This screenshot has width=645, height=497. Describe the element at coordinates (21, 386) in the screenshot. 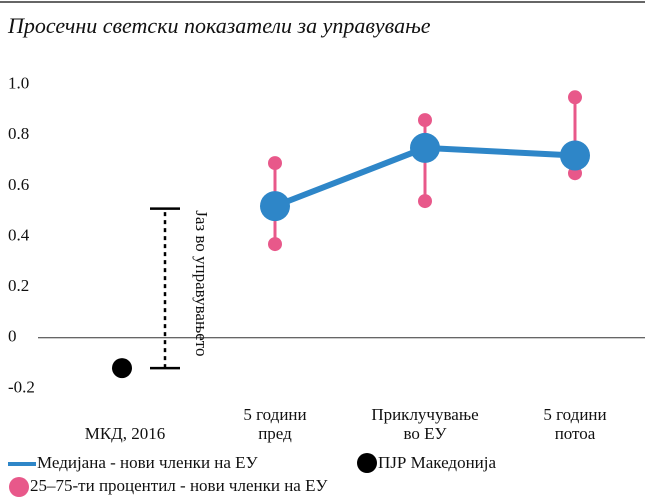

I see `y-tick-label: -0.2` at that location.